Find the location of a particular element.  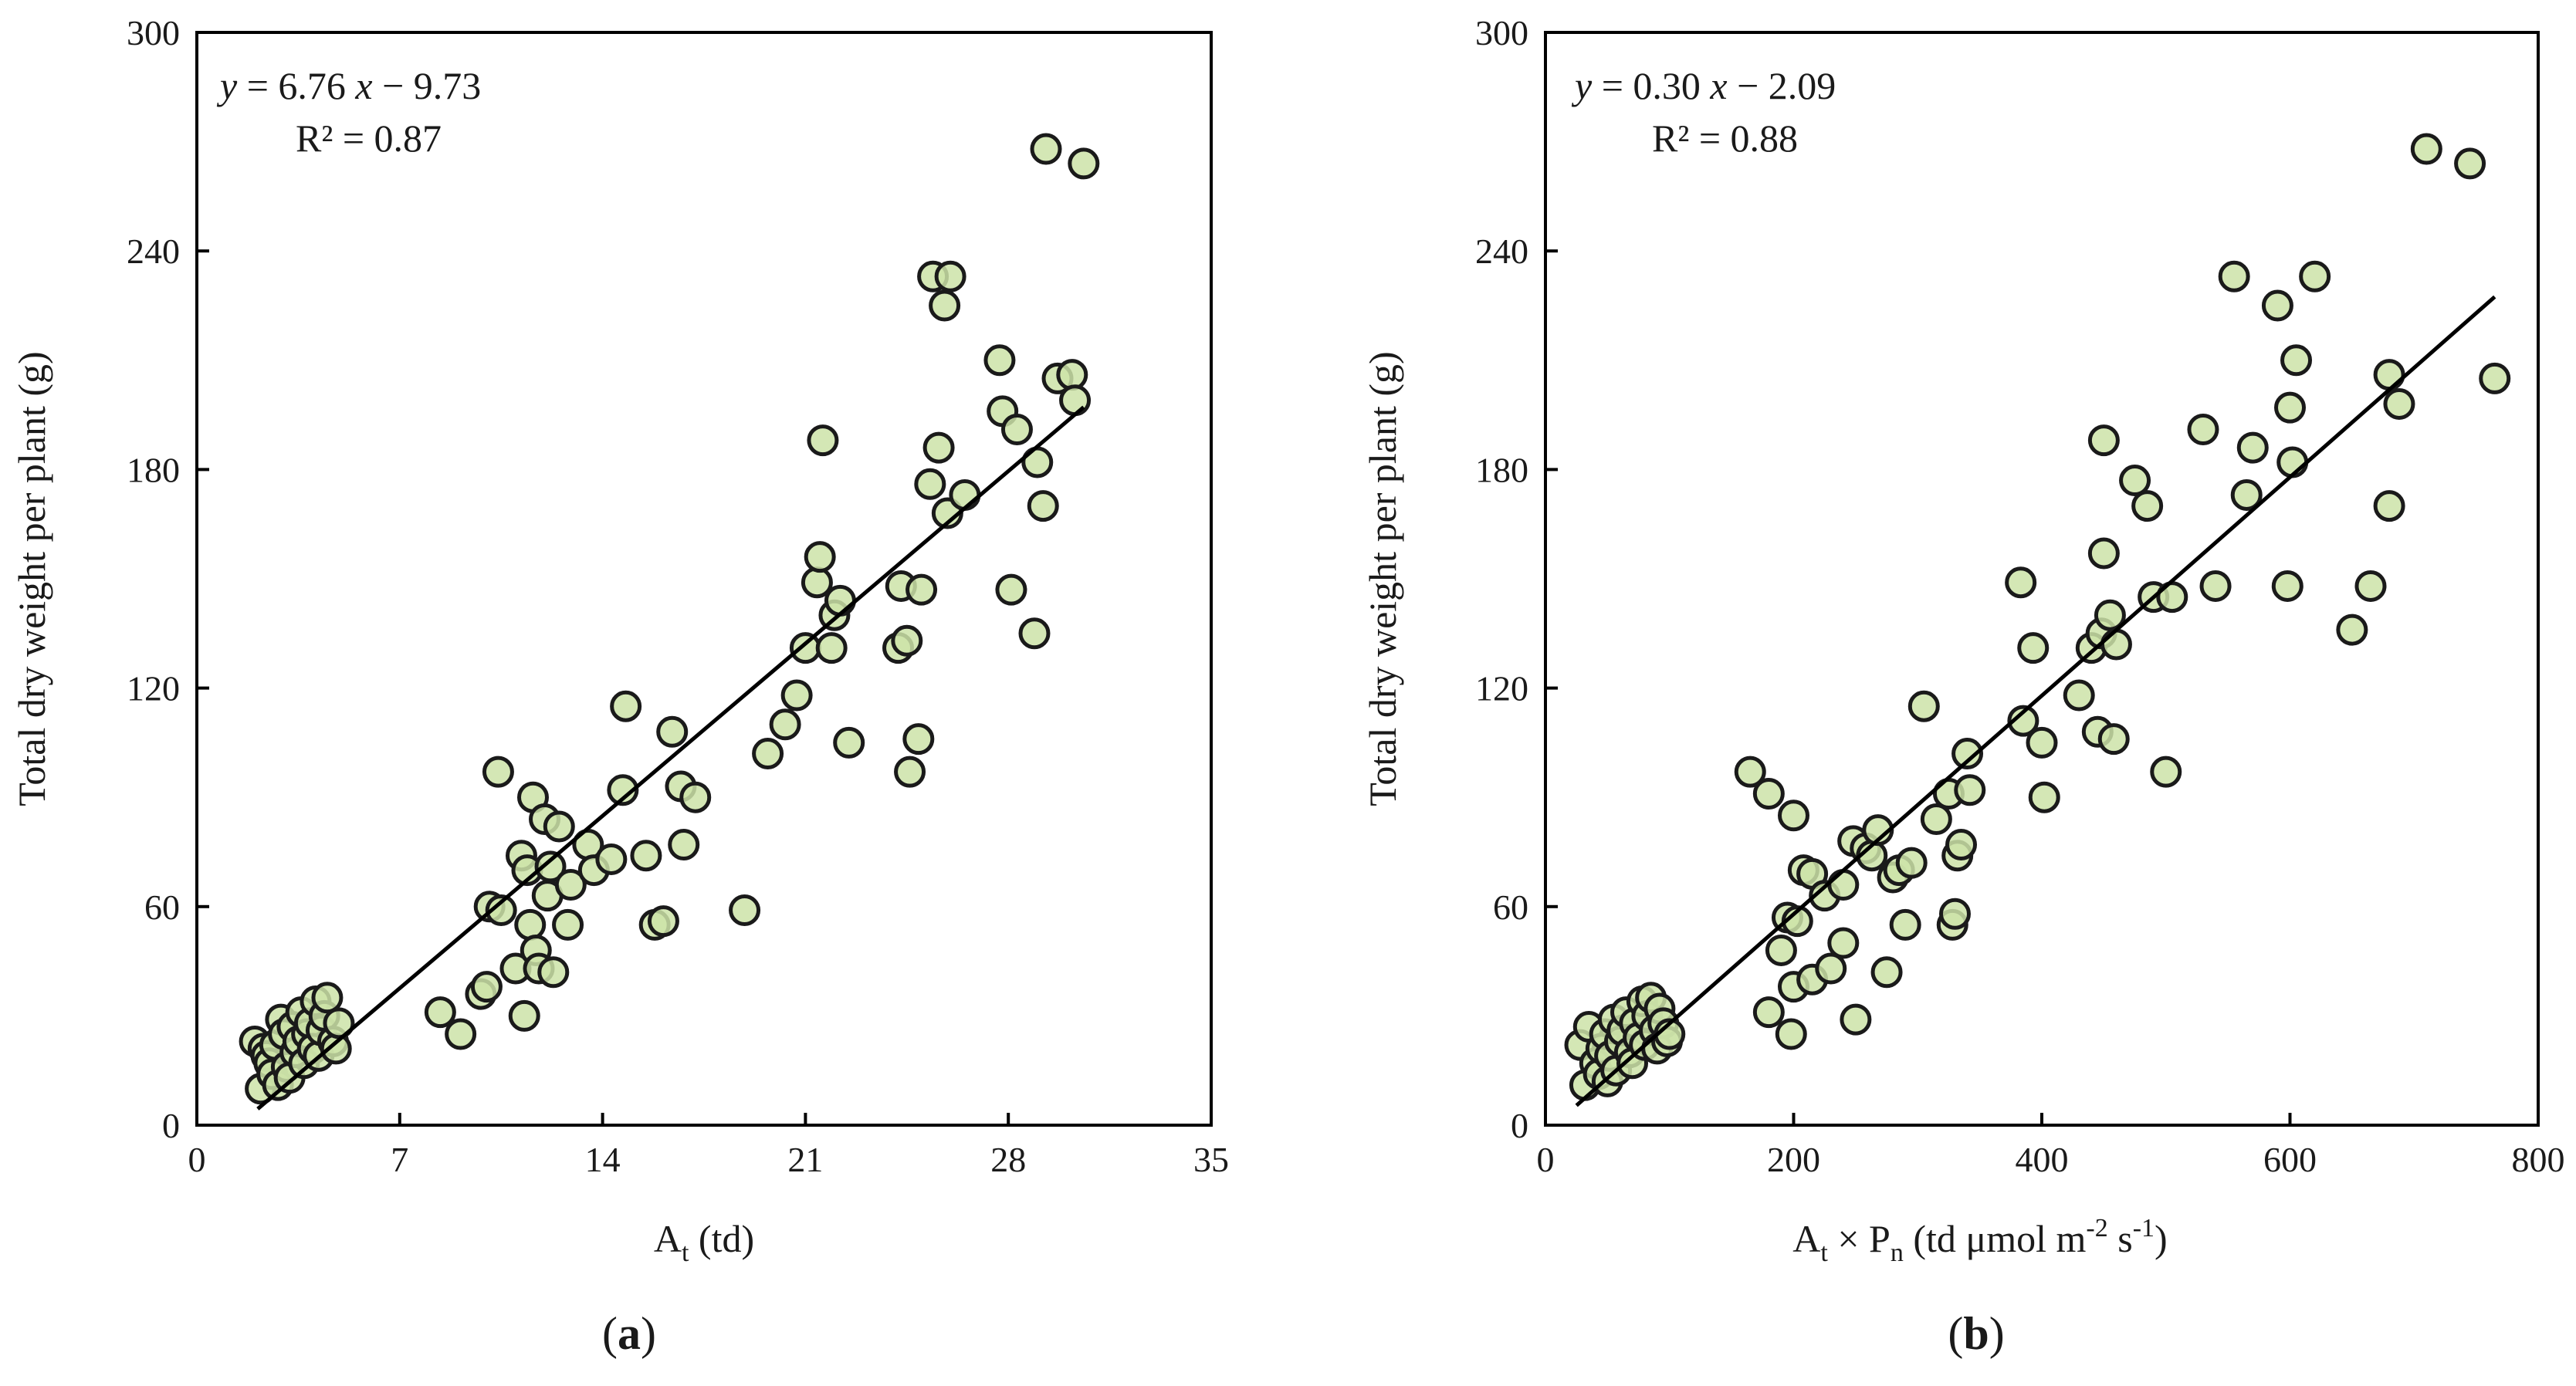

panel-b-y-tick-label: 60 is located at coordinates (1511, 907).